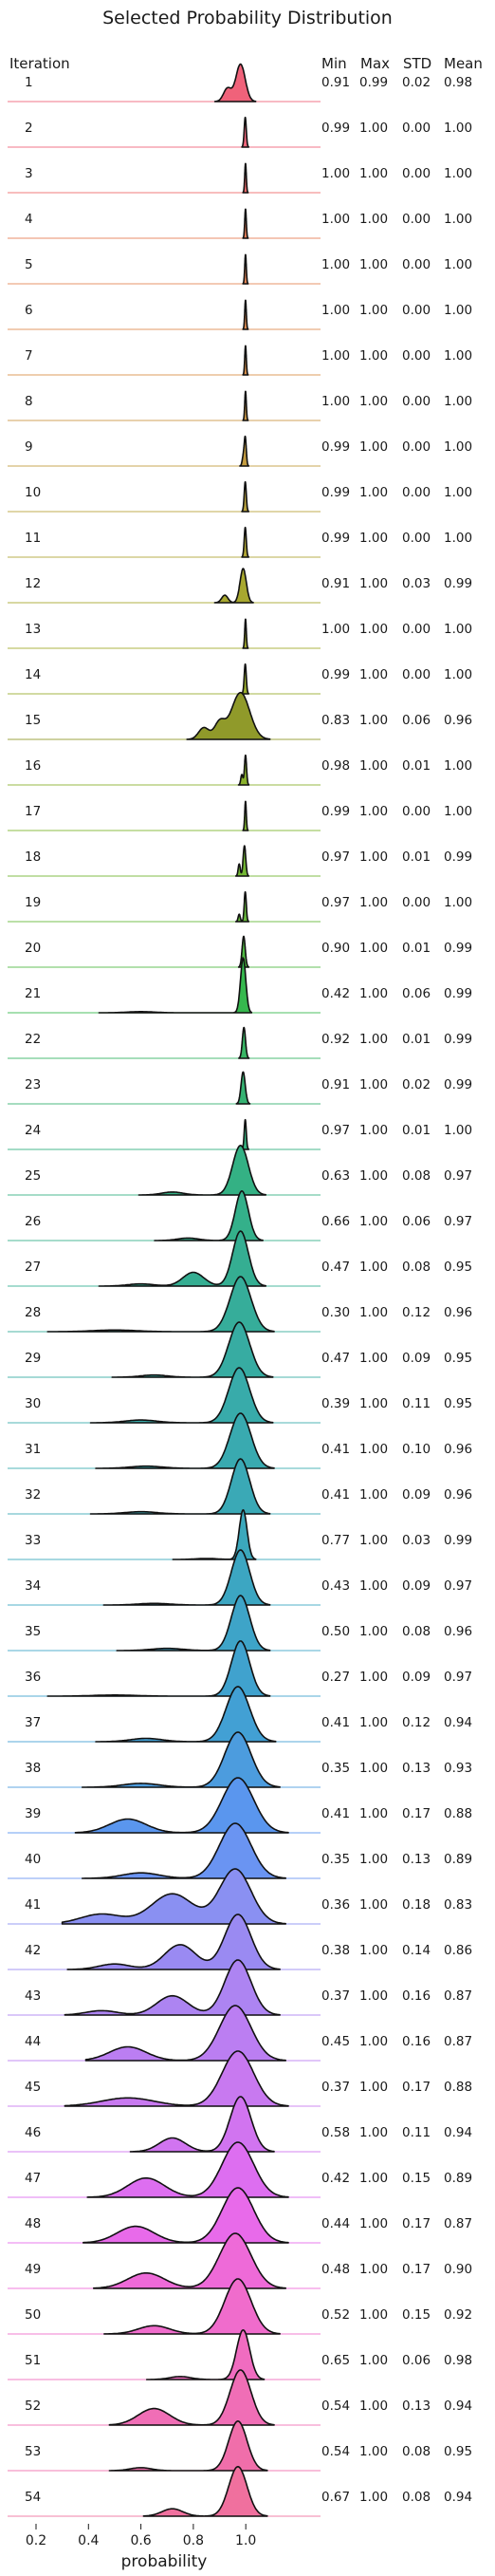 This screenshot has height=2576, width=495. I want to click on min-value: 0.65, so click(335, 2361).